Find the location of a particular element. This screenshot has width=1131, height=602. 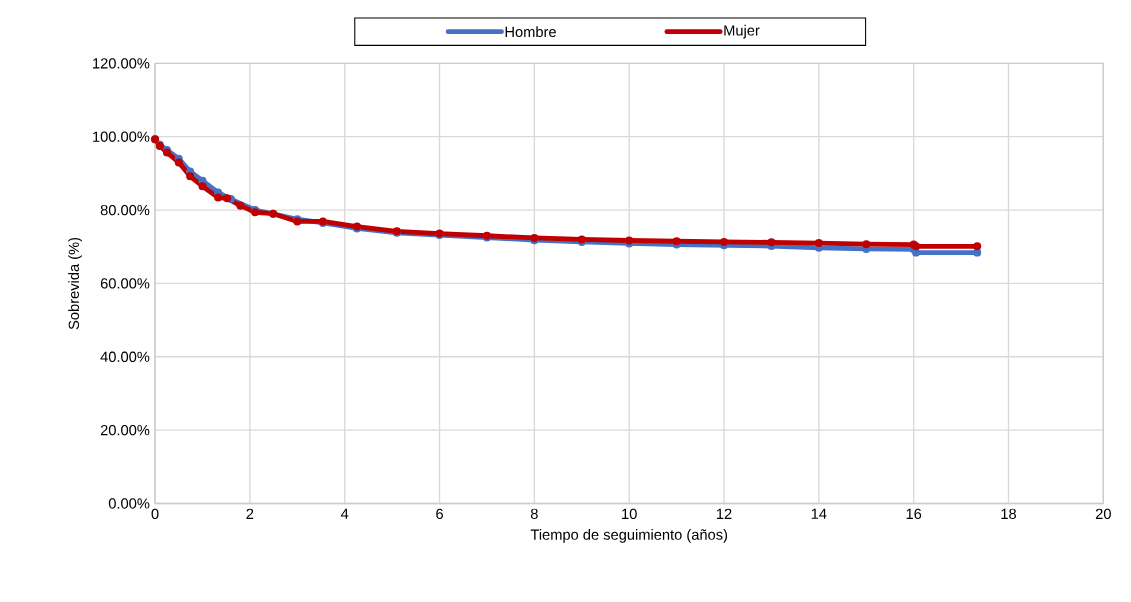

x-tick-label: 18 is located at coordinates (1009, 514).